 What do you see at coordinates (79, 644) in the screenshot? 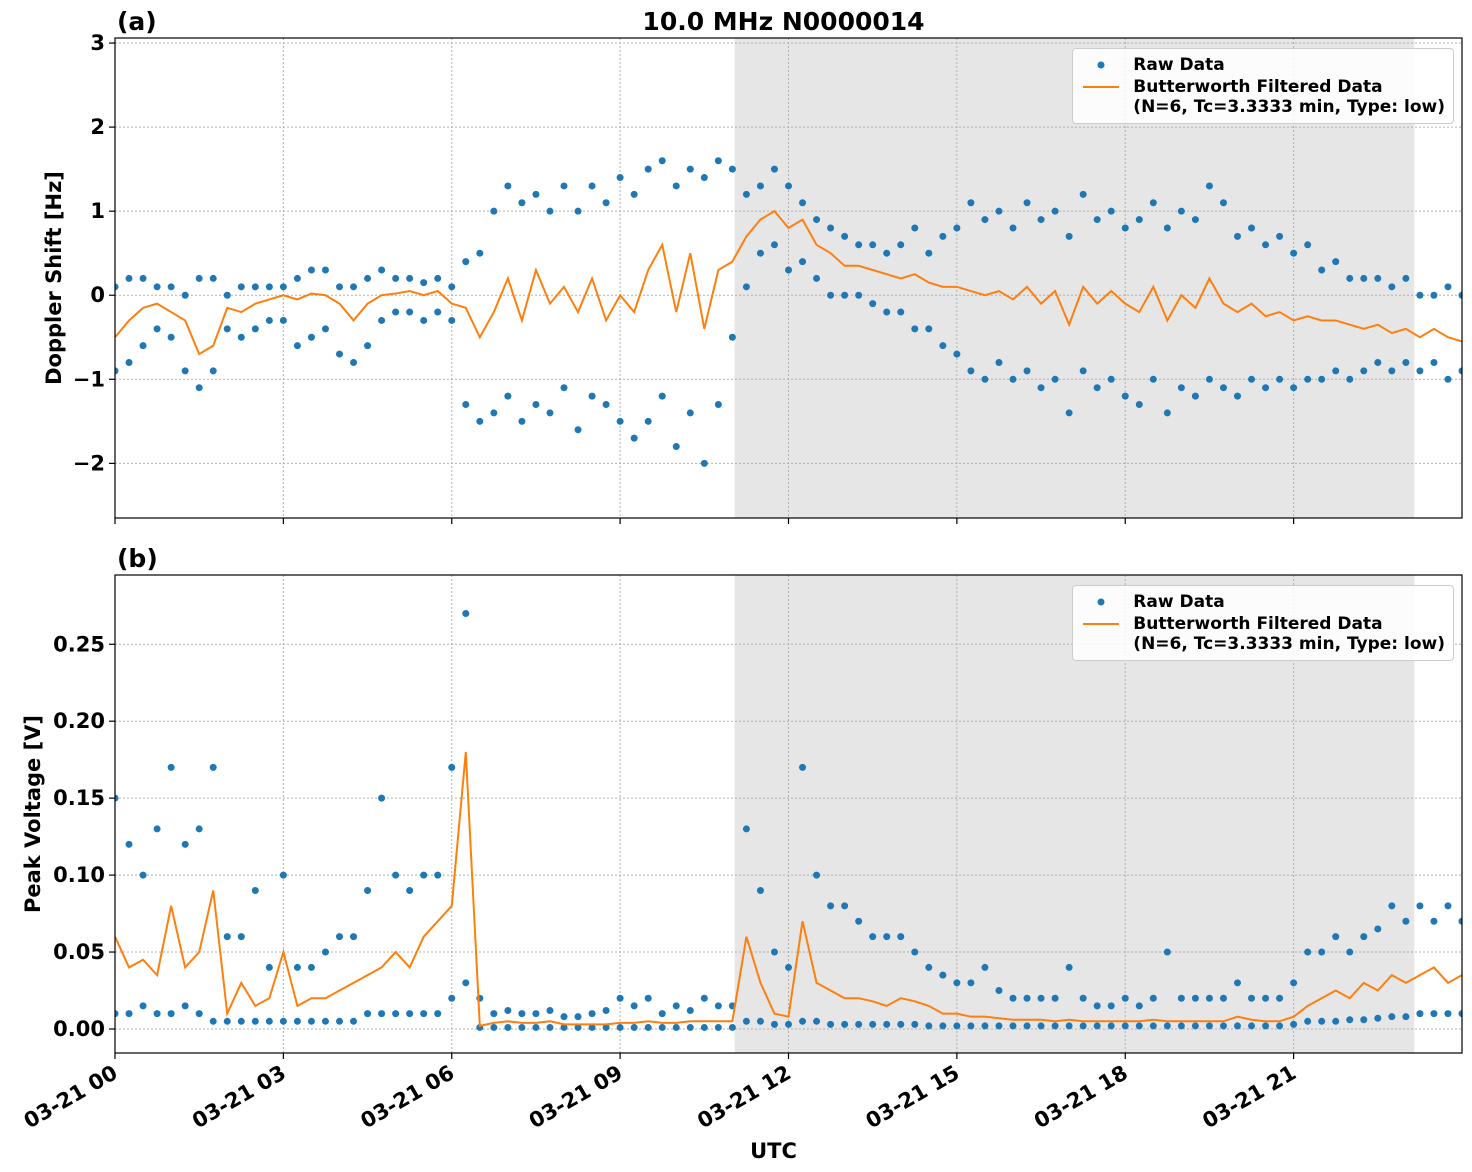
I see `y-tick-label: 0.25` at bounding box center [79, 644].